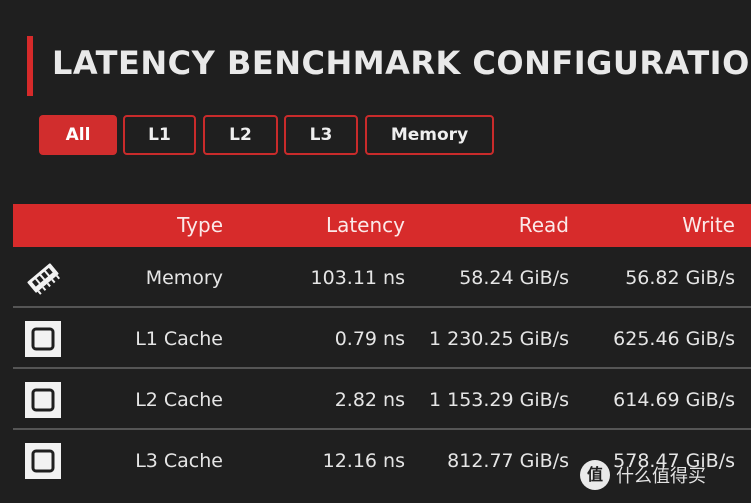 This screenshot has width=751, height=503. What do you see at coordinates (78, 135) in the screenshot?
I see `filter-all-button: All` at bounding box center [78, 135].